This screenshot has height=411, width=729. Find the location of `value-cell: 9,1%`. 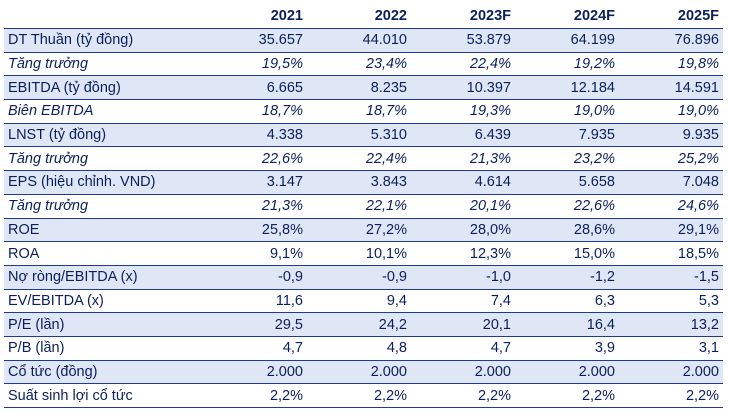

value-cell: 9,1% is located at coordinates (268, 253).